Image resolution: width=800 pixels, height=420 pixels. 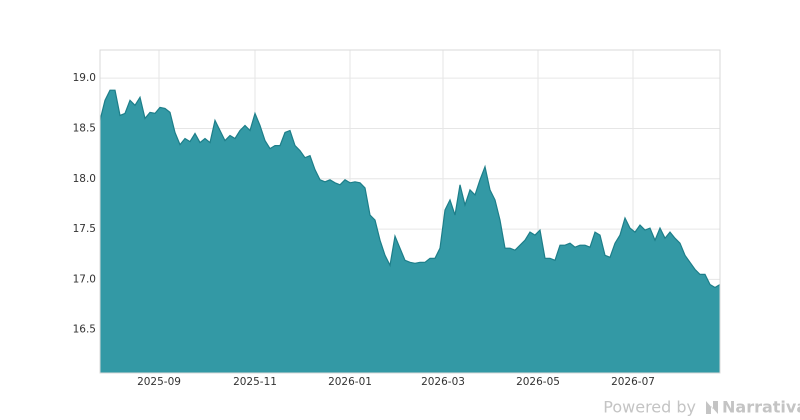 I want to click on watermark-logo, so click(x=712, y=407).